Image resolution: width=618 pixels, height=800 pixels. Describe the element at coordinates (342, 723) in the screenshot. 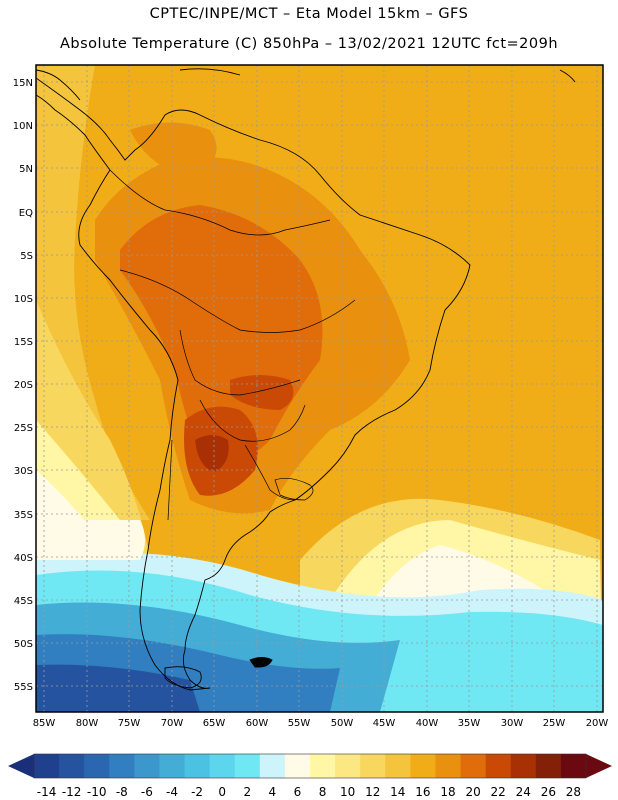

I see `lon-label: 50W` at that location.